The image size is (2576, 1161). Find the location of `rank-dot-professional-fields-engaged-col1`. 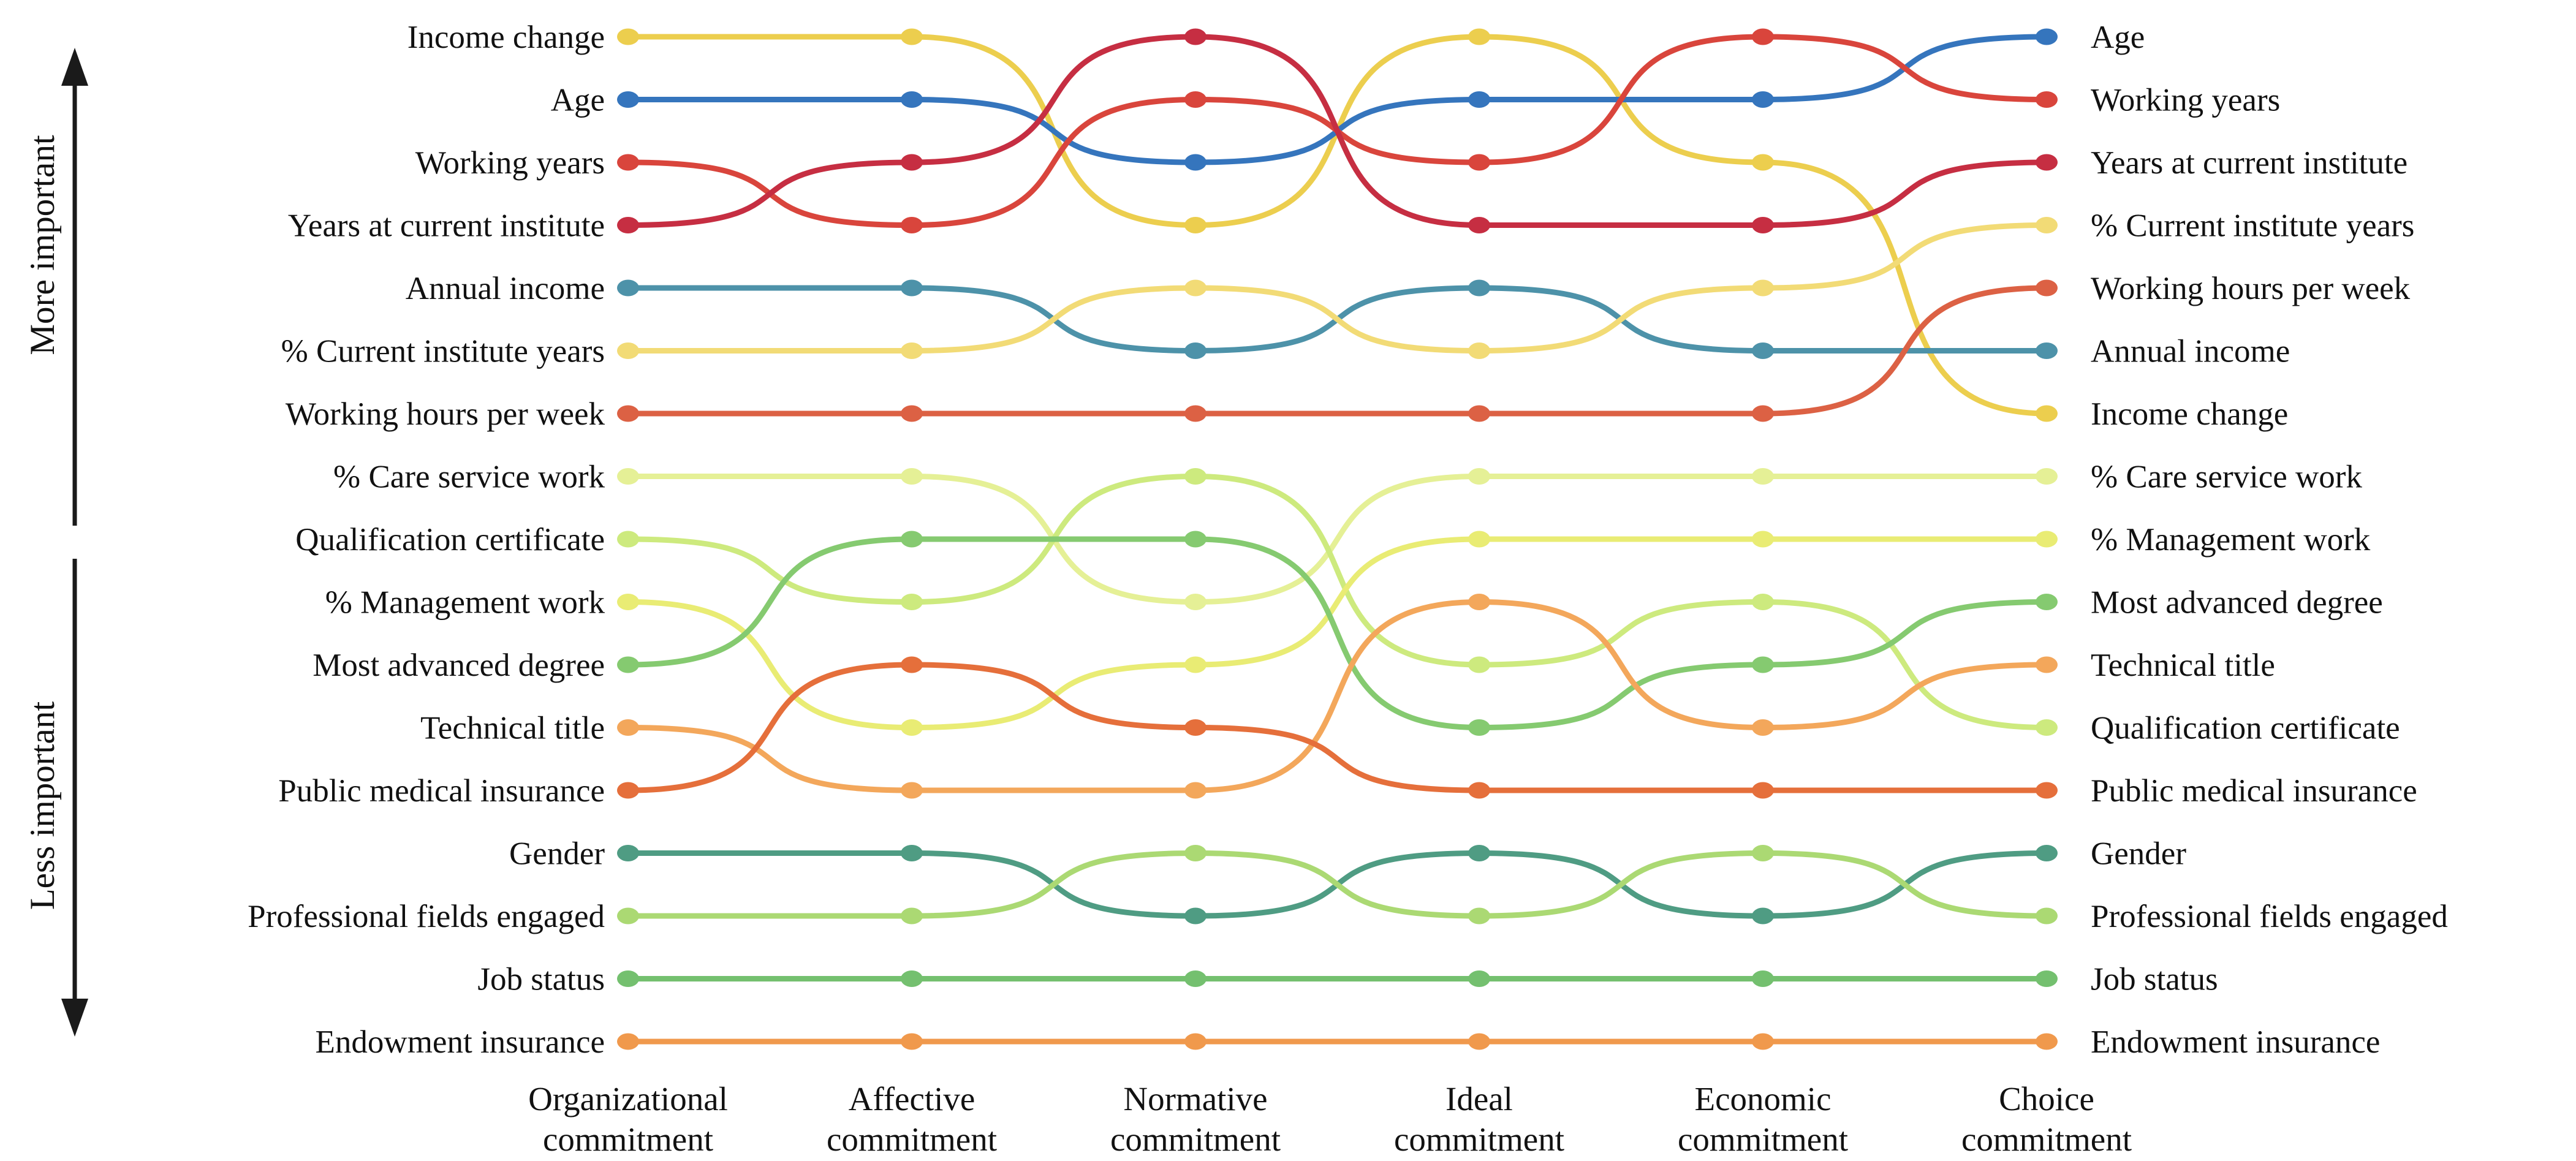

rank-dot-professional-fields-engaged-col1 is located at coordinates (628, 916).